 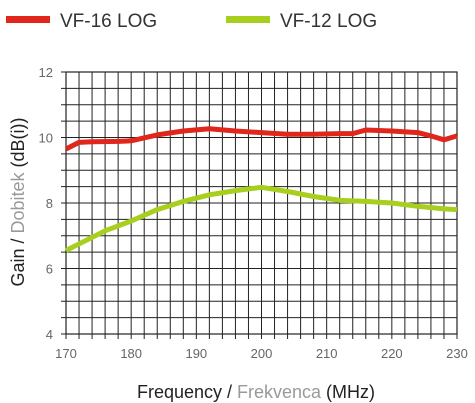 What do you see at coordinates (108, 21) in the screenshot?
I see `legend-label-vf16: VF-16 LOG` at bounding box center [108, 21].